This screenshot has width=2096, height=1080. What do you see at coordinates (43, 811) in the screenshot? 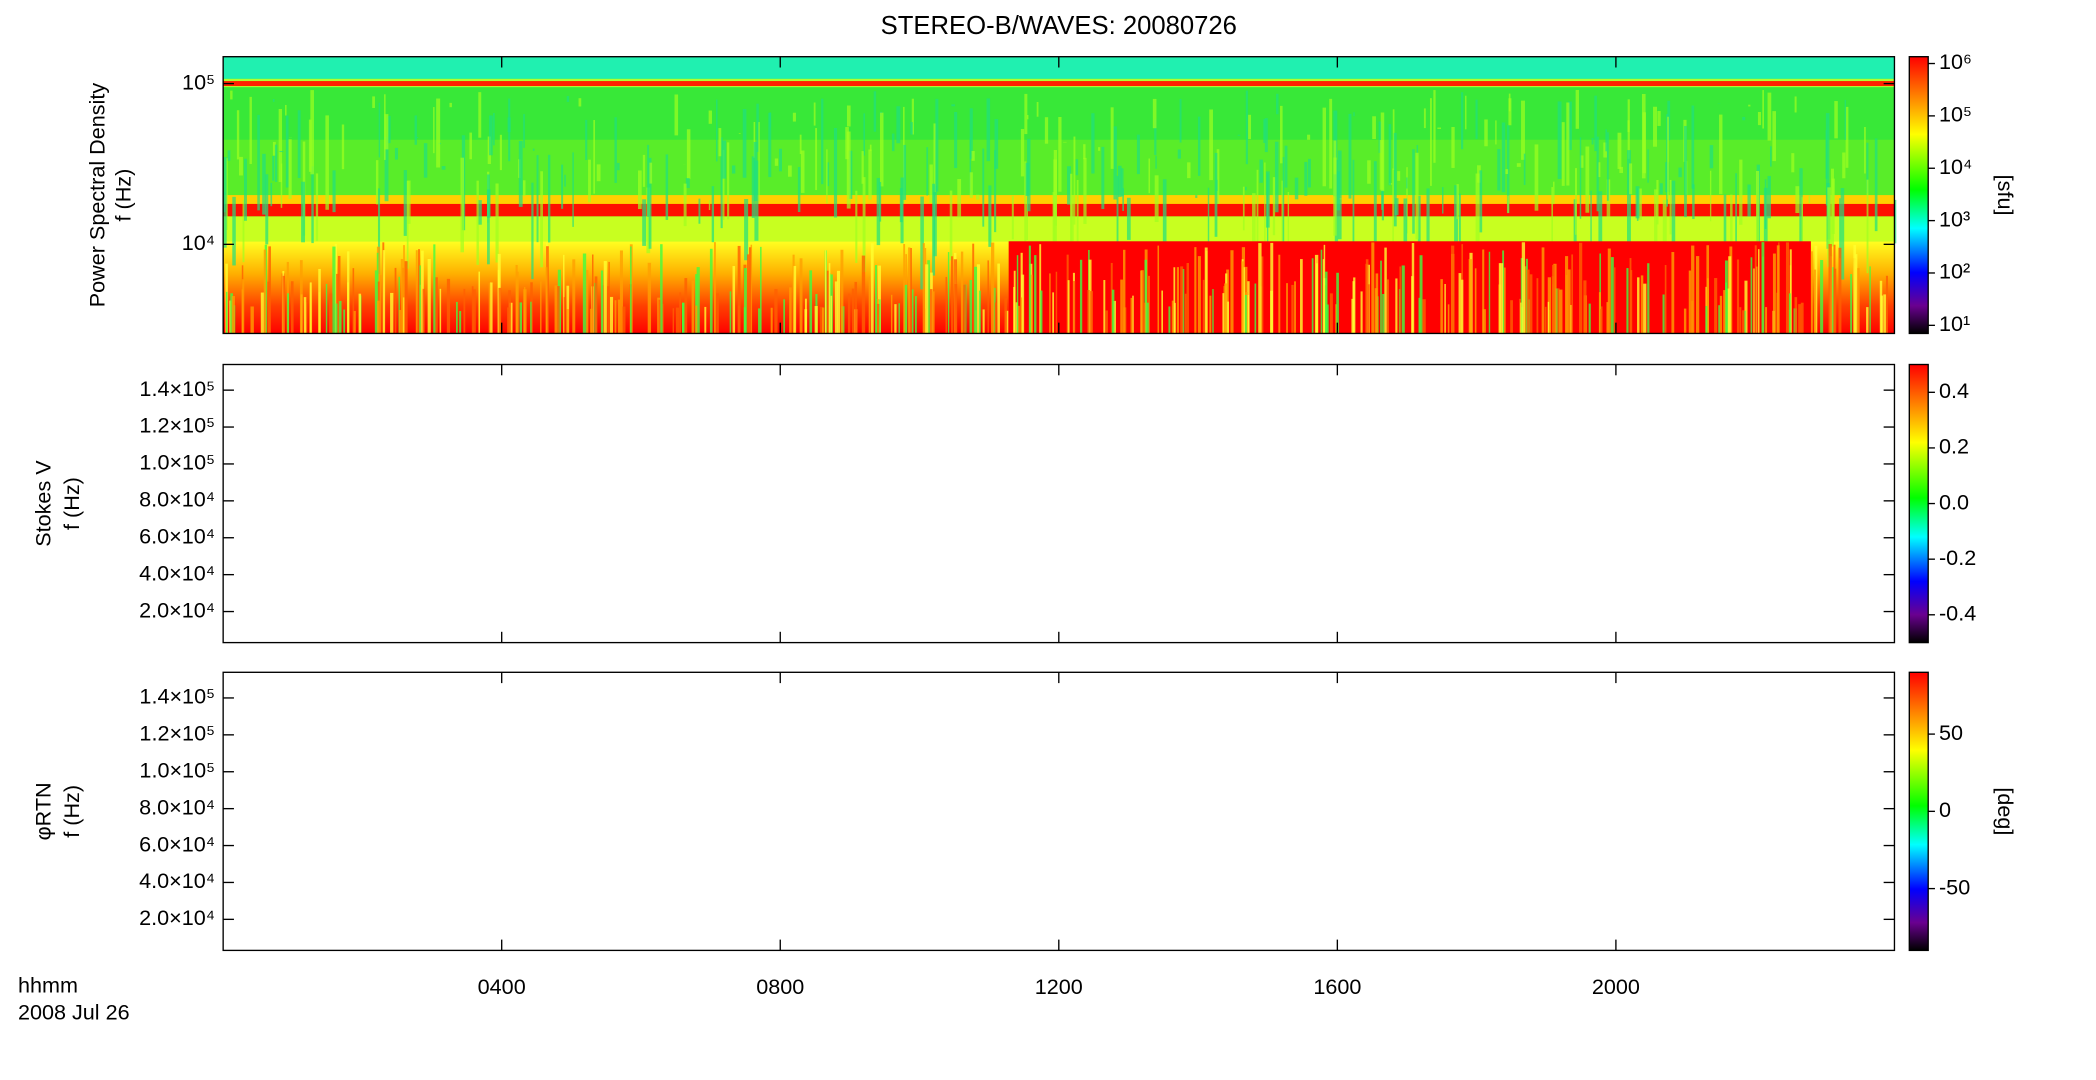
I see `y-axis-label: φRTN` at bounding box center [43, 811].